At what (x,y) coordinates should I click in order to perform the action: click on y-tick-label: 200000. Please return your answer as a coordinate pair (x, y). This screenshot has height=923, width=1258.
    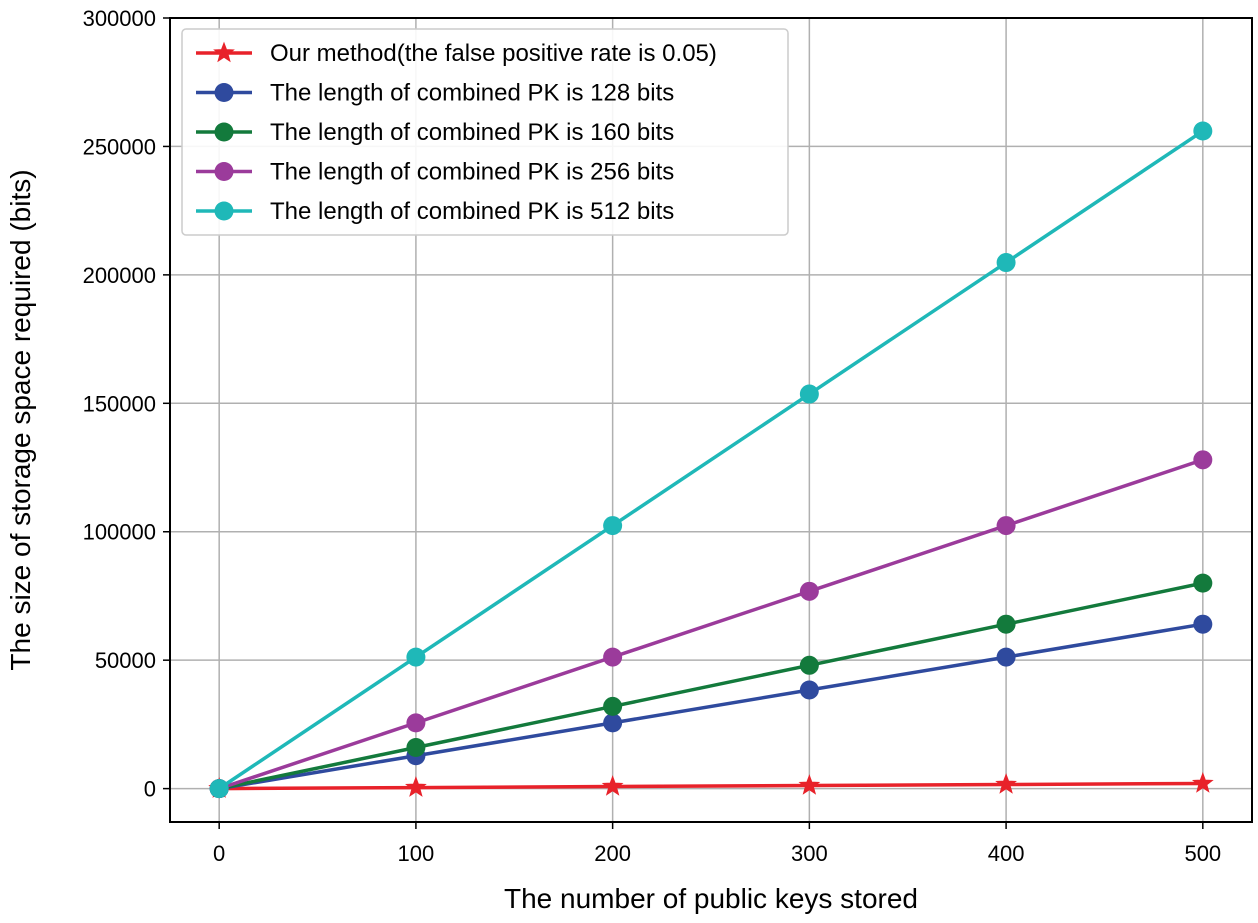
    Looking at the image, I should click on (119, 275).